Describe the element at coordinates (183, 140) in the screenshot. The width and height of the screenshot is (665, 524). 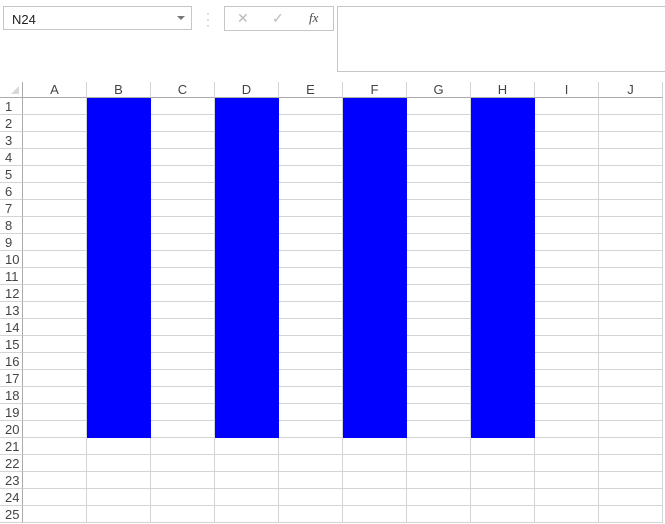
I see `cell-C3` at that location.